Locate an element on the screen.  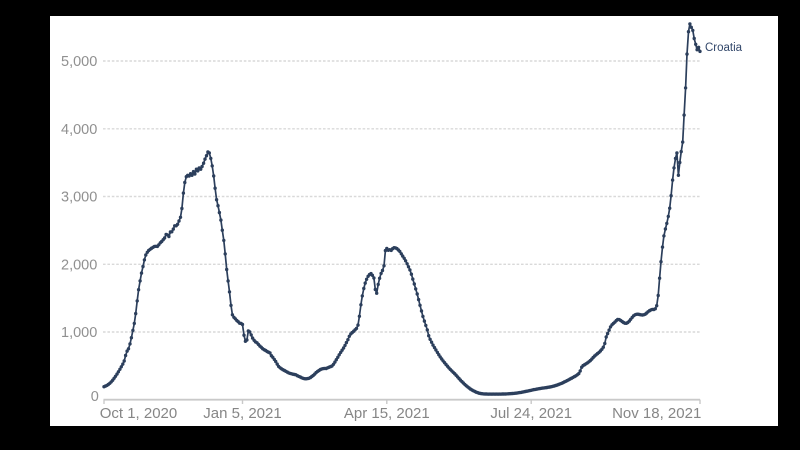
svg-text: 3,000 is located at coordinates (79, 198).